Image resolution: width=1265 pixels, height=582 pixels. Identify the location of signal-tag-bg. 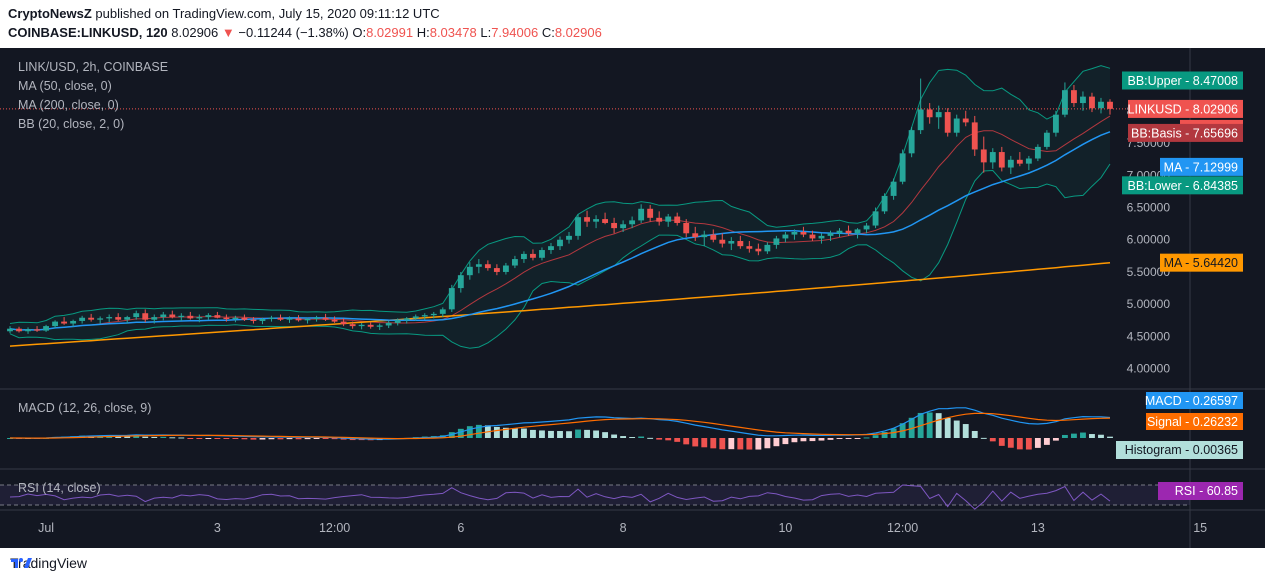
(1194, 421).